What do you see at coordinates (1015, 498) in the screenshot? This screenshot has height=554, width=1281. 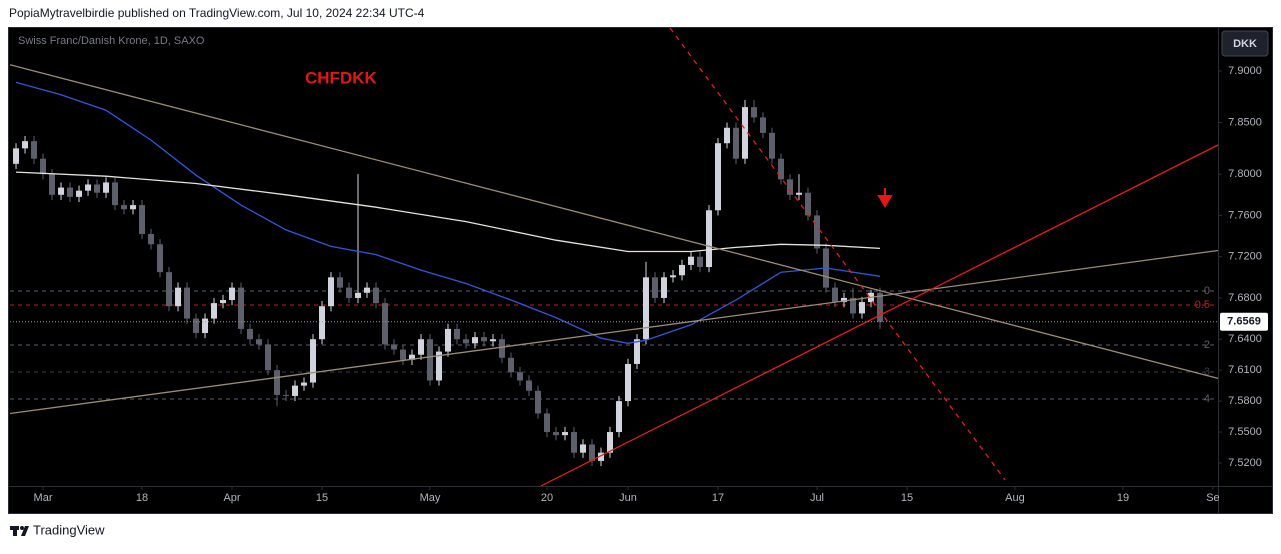 I see `x-tick-label: Aug` at bounding box center [1015, 498].